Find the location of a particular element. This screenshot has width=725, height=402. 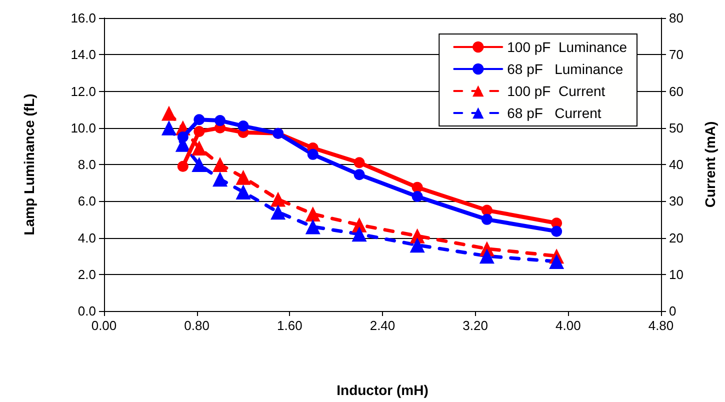

legend-label: 68 pF Current is located at coordinates (554, 113).